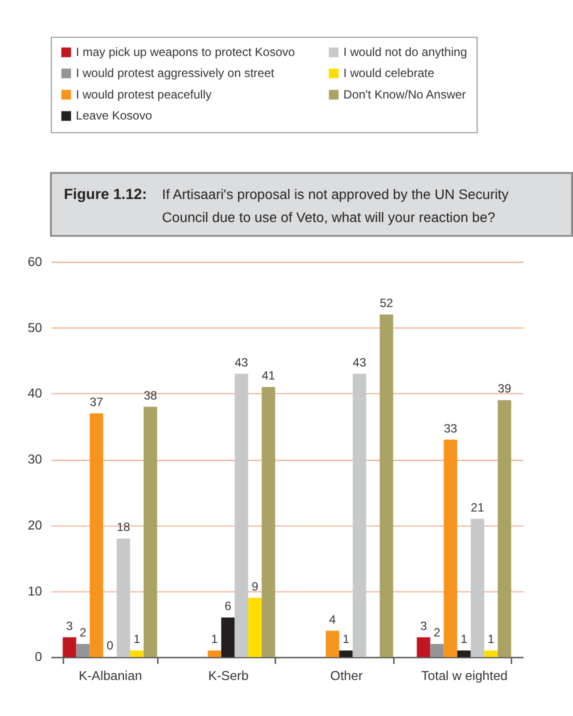  What do you see at coordinates (255, 586) in the screenshot?
I see `data-label: 9` at bounding box center [255, 586].